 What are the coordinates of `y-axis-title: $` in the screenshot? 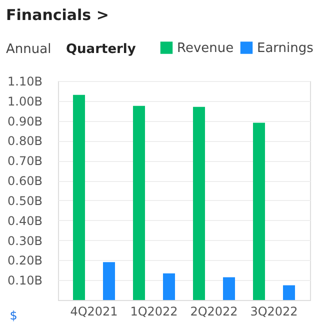 It's located at (14, 315).